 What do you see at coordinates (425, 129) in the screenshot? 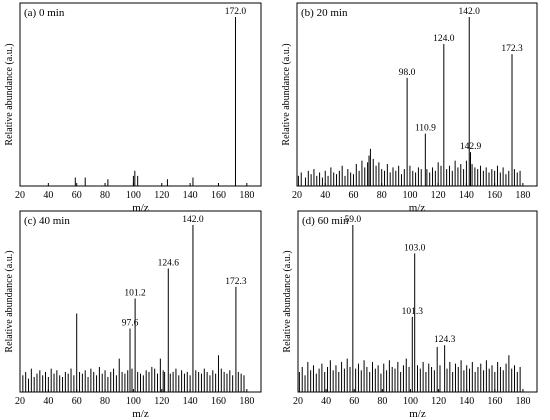
I see `peak-label: 110.9` at bounding box center [425, 129].